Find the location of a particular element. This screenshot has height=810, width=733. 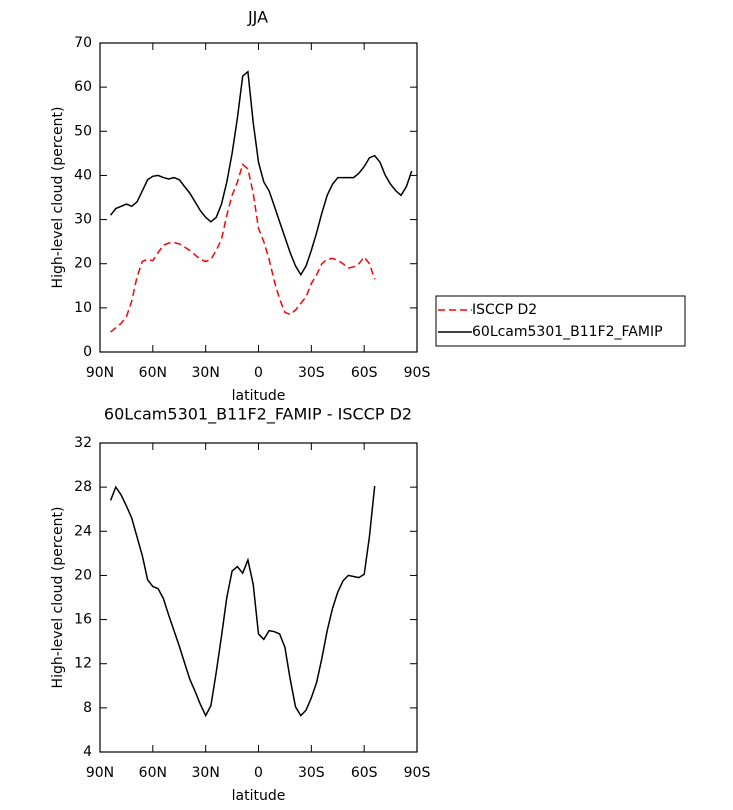

y-tick-label: 12 is located at coordinates (83, 664).